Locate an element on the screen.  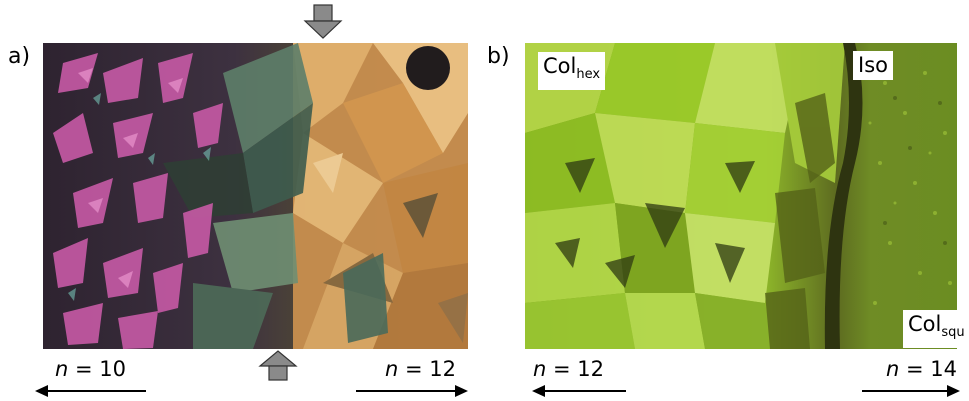
panel-b-letter: b) is located at coordinates (498, 56).